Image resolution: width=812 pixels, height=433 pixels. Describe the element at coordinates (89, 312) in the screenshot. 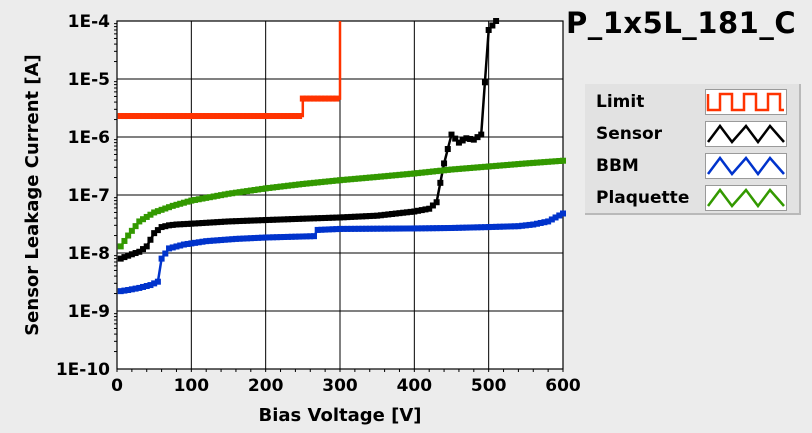

I see `y-tick-label: 1E-9` at that location.